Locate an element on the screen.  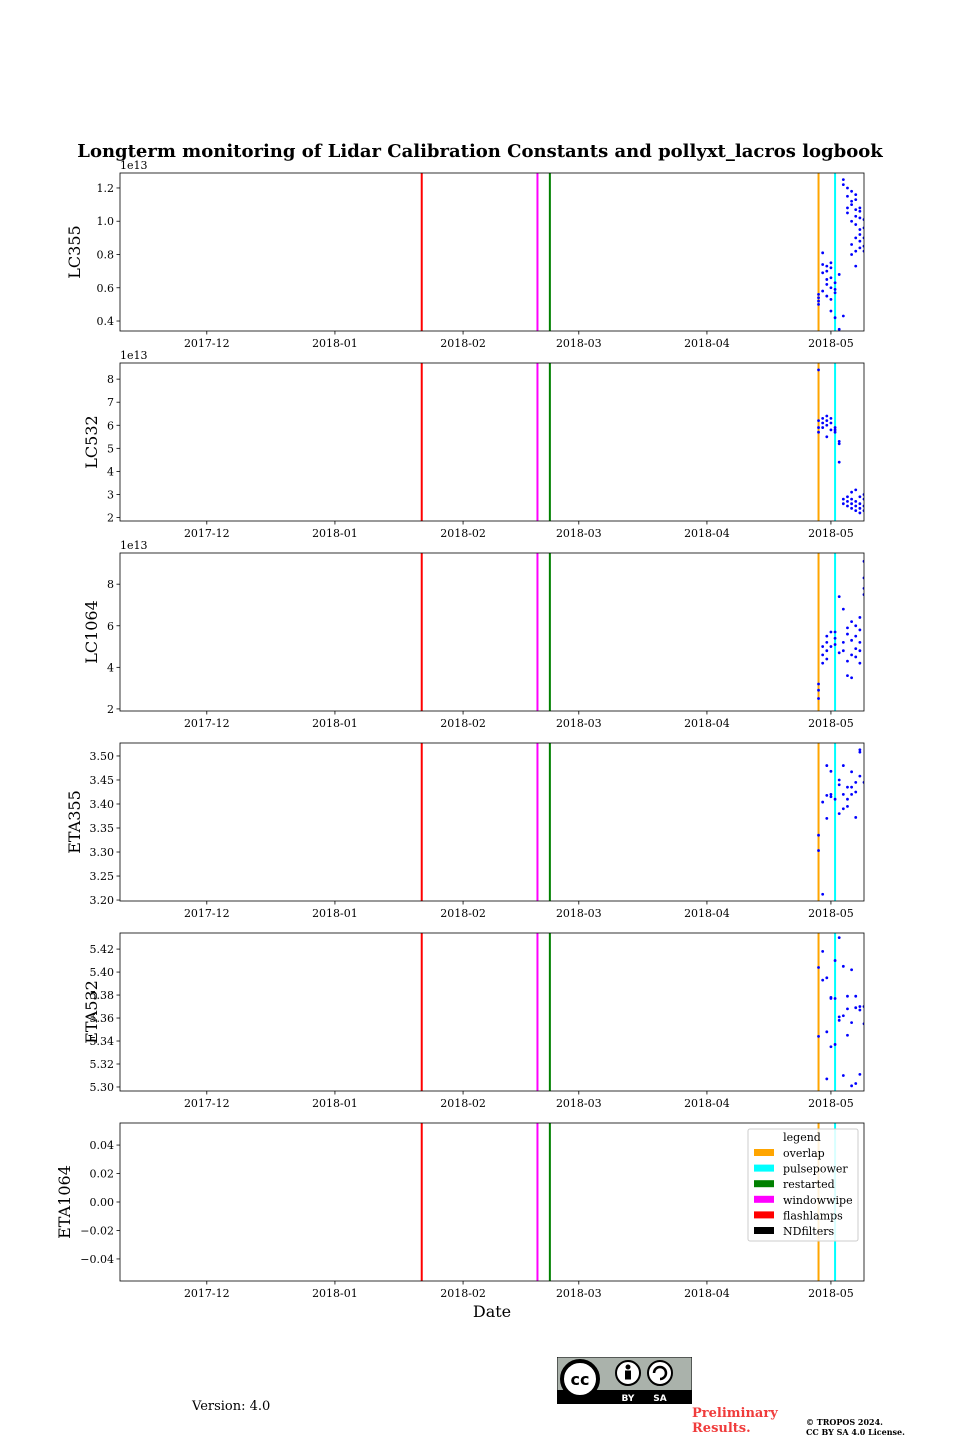
y-tick-label: 3.20 is located at coordinates (102, 900).